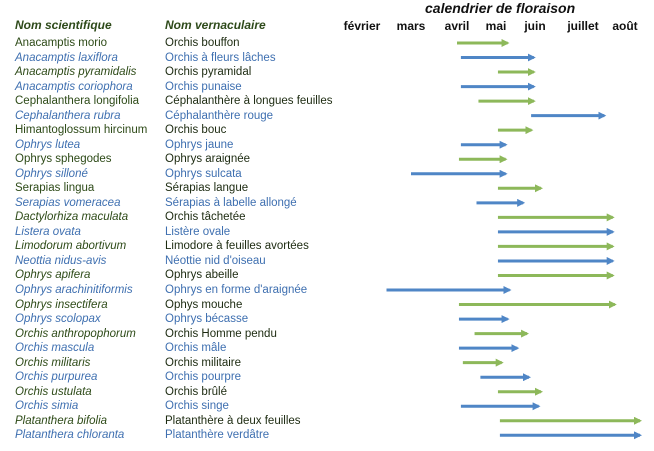  What do you see at coordinates (68, 115) in the screenshot?
I see `scientific-name: Cephalanthera rubra` at bounding box center [68, 115].